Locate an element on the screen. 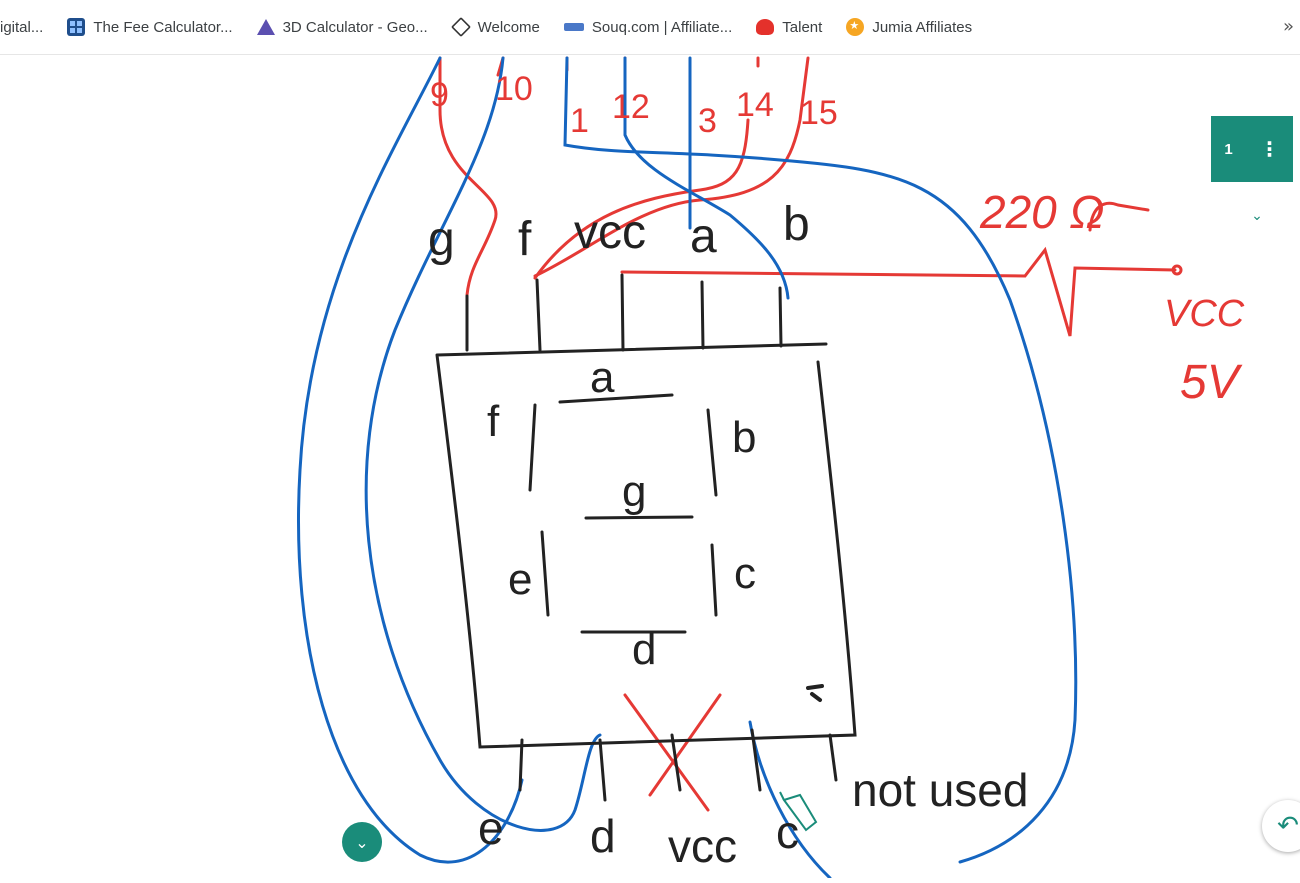 The height and width of the screenshot is (883, 1300). segment-label-g: g is located at coordinates (634, 491).